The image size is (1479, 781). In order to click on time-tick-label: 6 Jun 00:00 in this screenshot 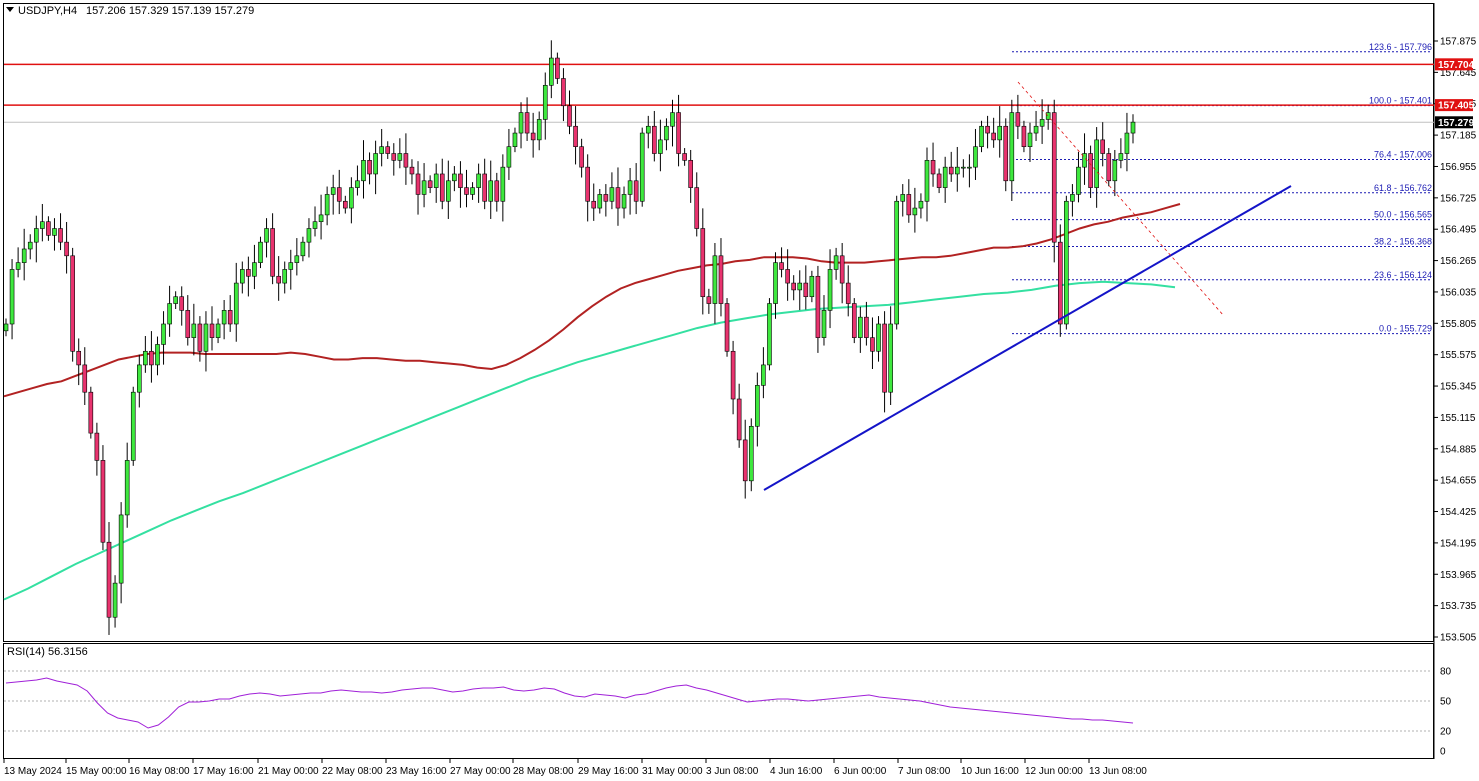, I will do `click(860, 771)`.